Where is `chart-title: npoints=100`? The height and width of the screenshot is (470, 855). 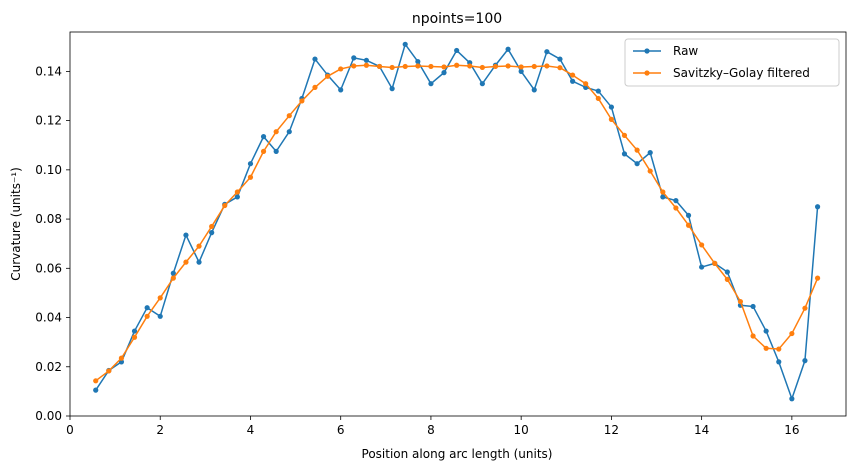
chart-title: npoints=100 is located at coordinates (457, 19).